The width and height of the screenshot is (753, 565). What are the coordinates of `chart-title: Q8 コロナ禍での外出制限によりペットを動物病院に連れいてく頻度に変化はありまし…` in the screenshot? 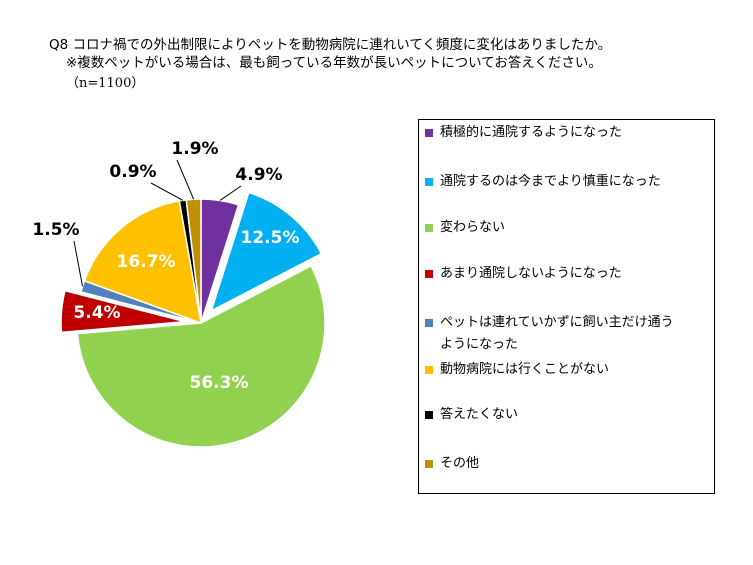 It's located at (330, 45).